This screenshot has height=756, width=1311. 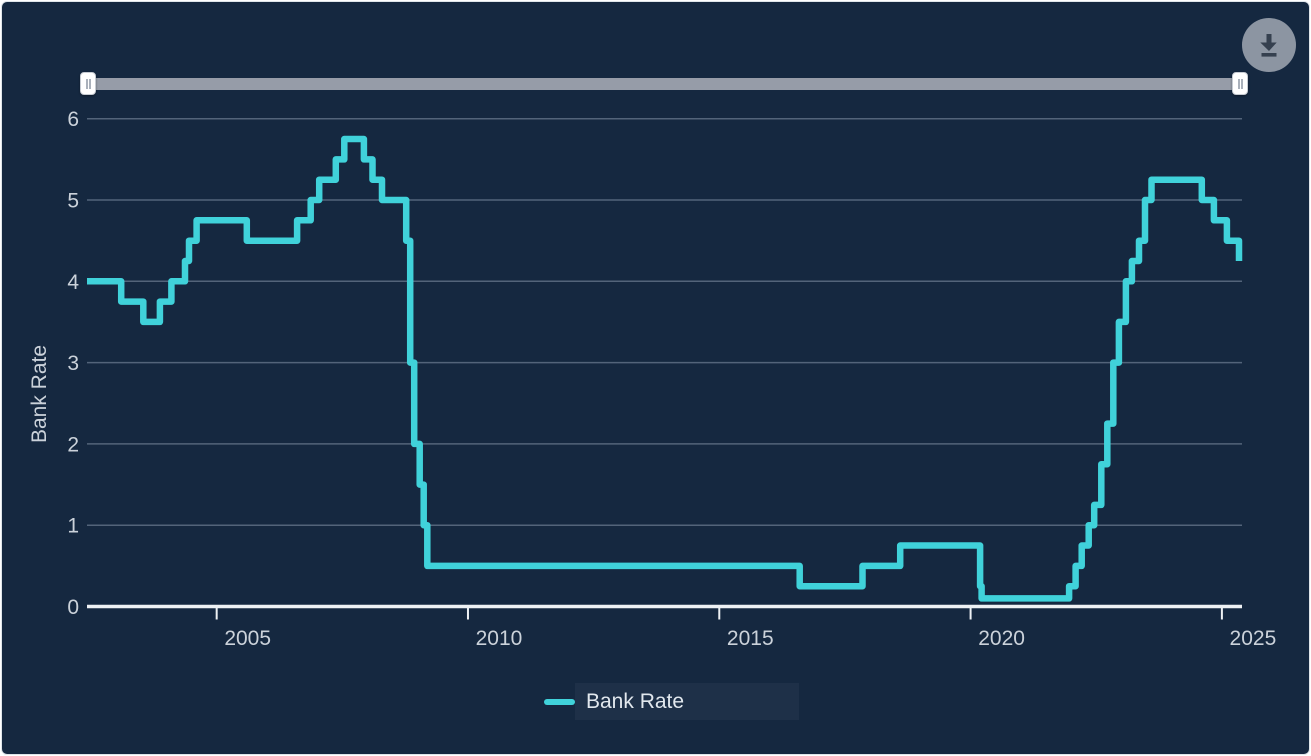 I want to click on range-slider-handle-left, so click(x=88, y=83).